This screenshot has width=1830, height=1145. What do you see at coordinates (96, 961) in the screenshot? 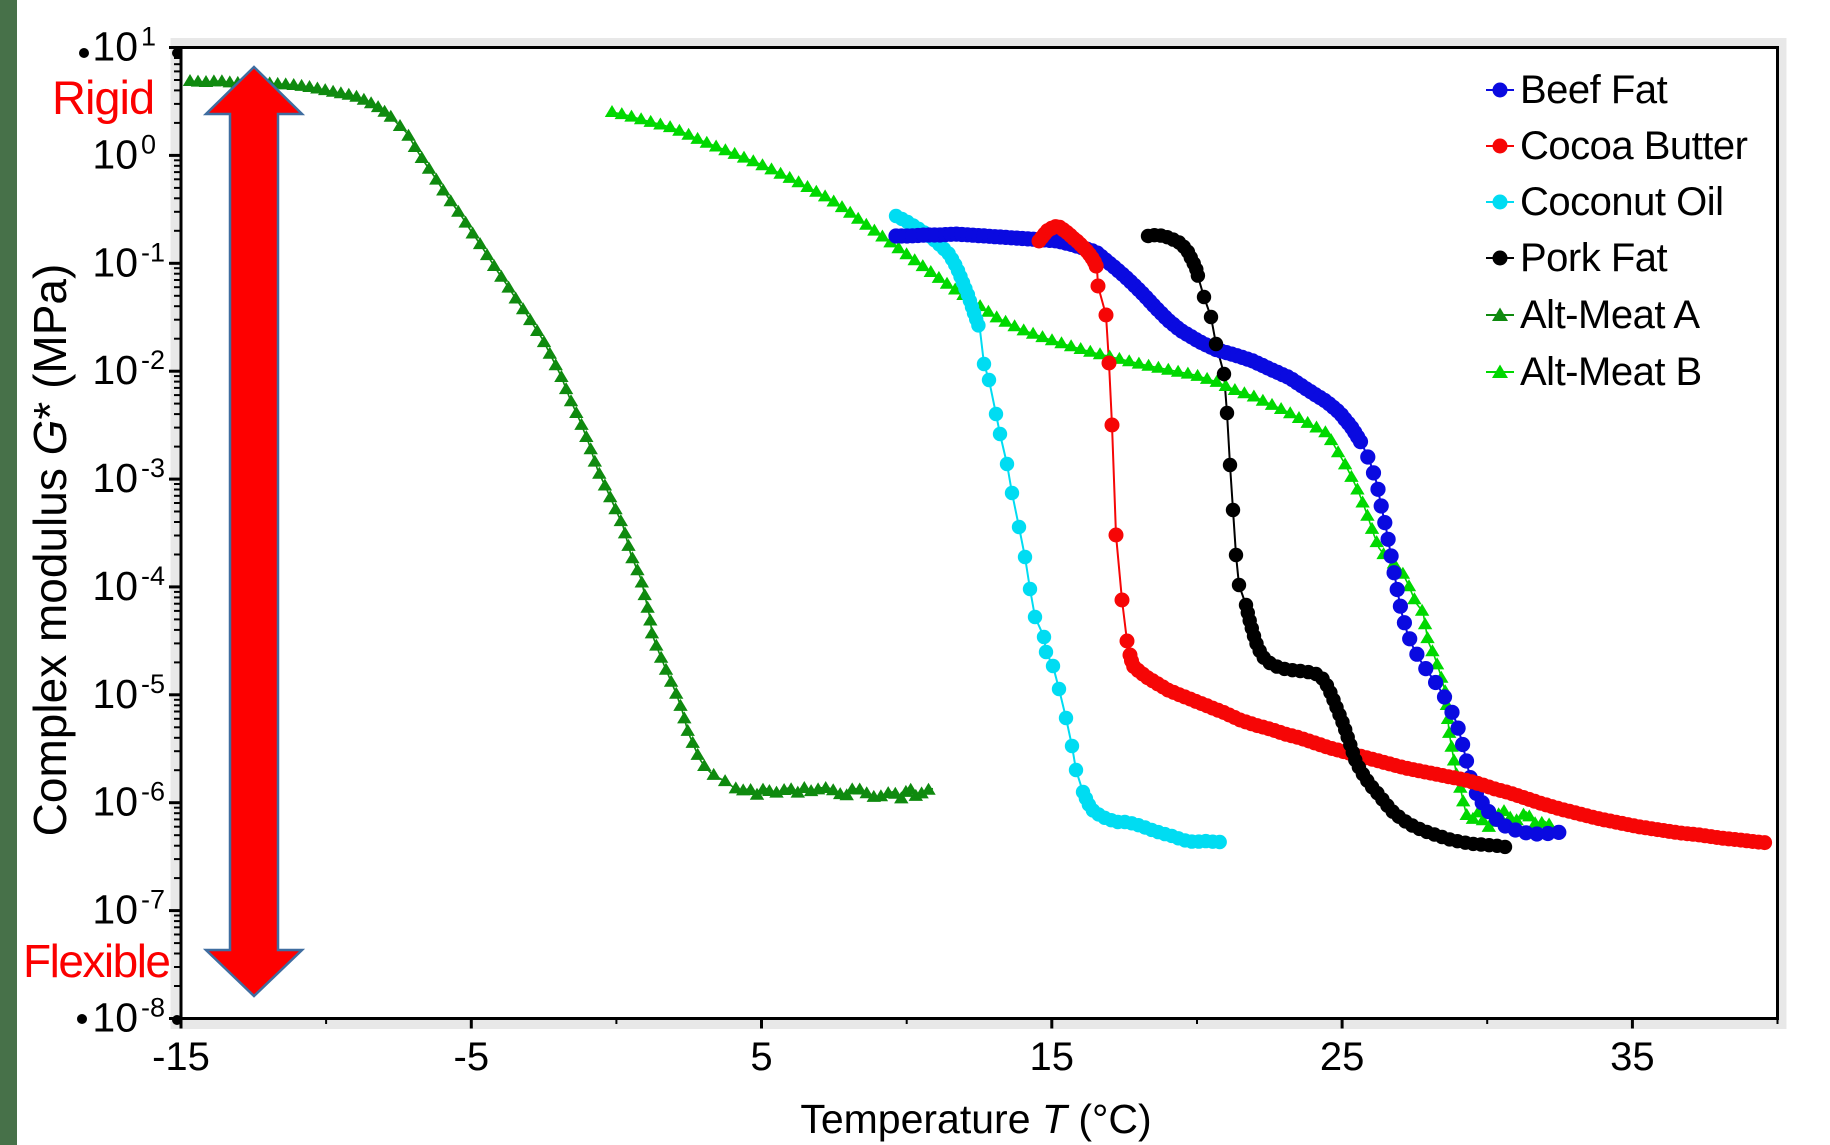
I see `svg-text: Flexible` at bounding box center [96, 961].